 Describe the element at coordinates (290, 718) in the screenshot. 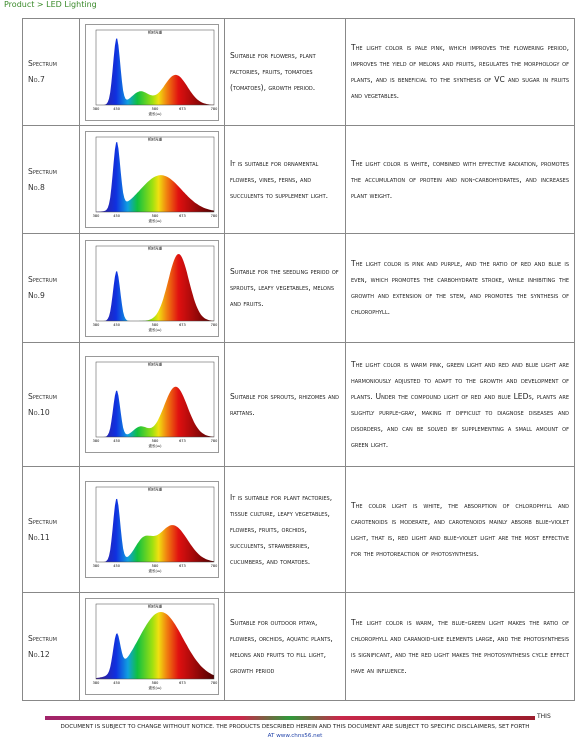

I see `footer-bar` at that location.